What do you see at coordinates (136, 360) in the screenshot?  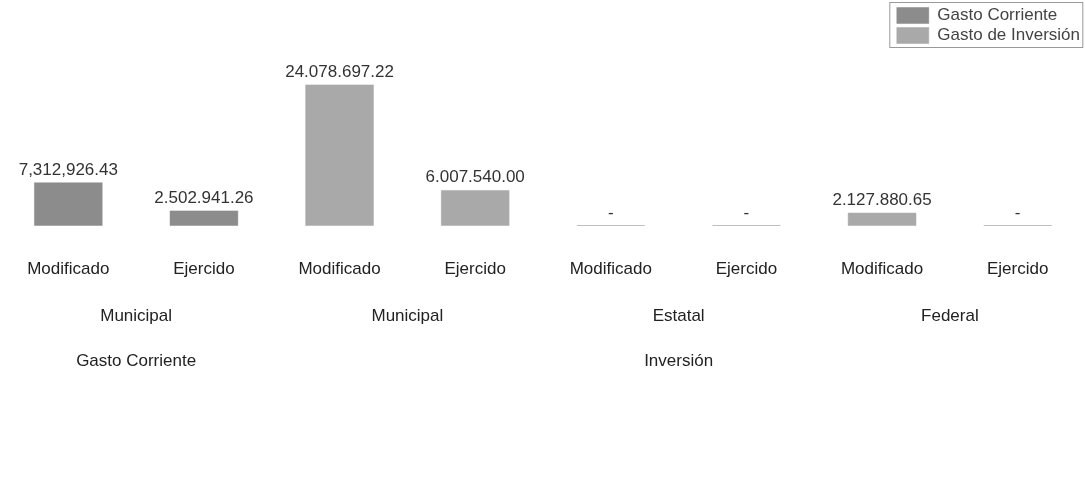 I see `text: Gasto Corriente` at bounding box center [136, 360].